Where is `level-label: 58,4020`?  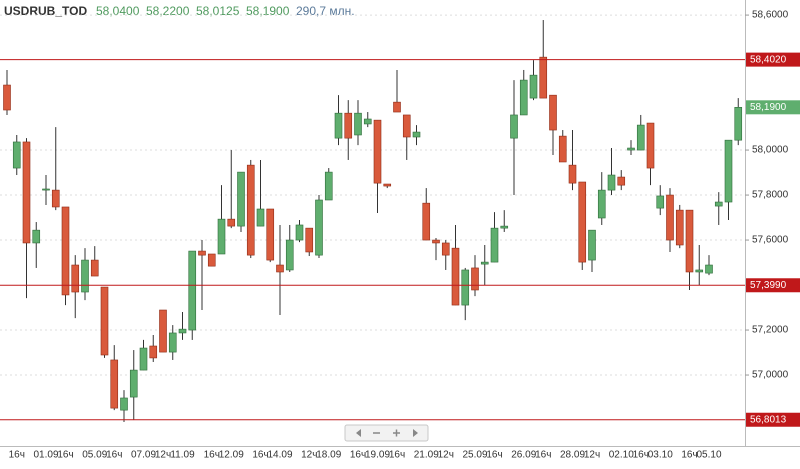
level-label: 58,4020 is located at coordinates (768, 59).